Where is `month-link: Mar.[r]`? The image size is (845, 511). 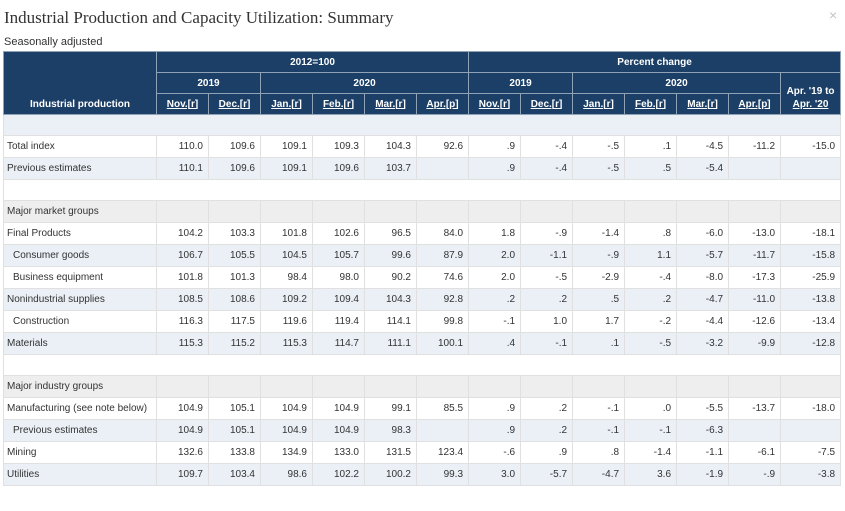 month-link: Mar.[r] is located at coordinates (390, 104).